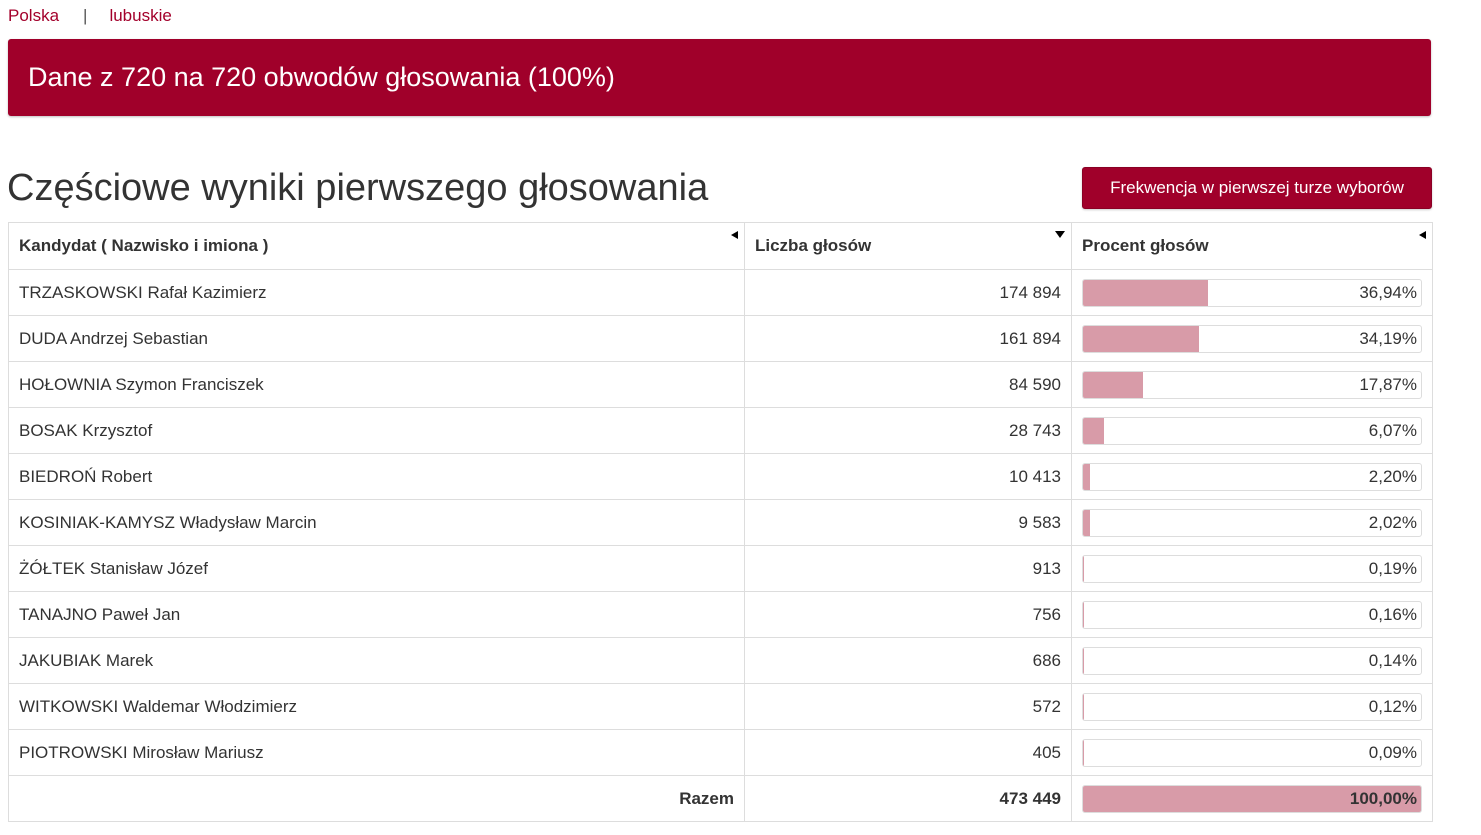 The width and height of the screenshot is (1481, 835). I want to click on table-row: TRZASKOWSKI Rafał Kazimierz 174 894 36,94%, so click(720, 292).